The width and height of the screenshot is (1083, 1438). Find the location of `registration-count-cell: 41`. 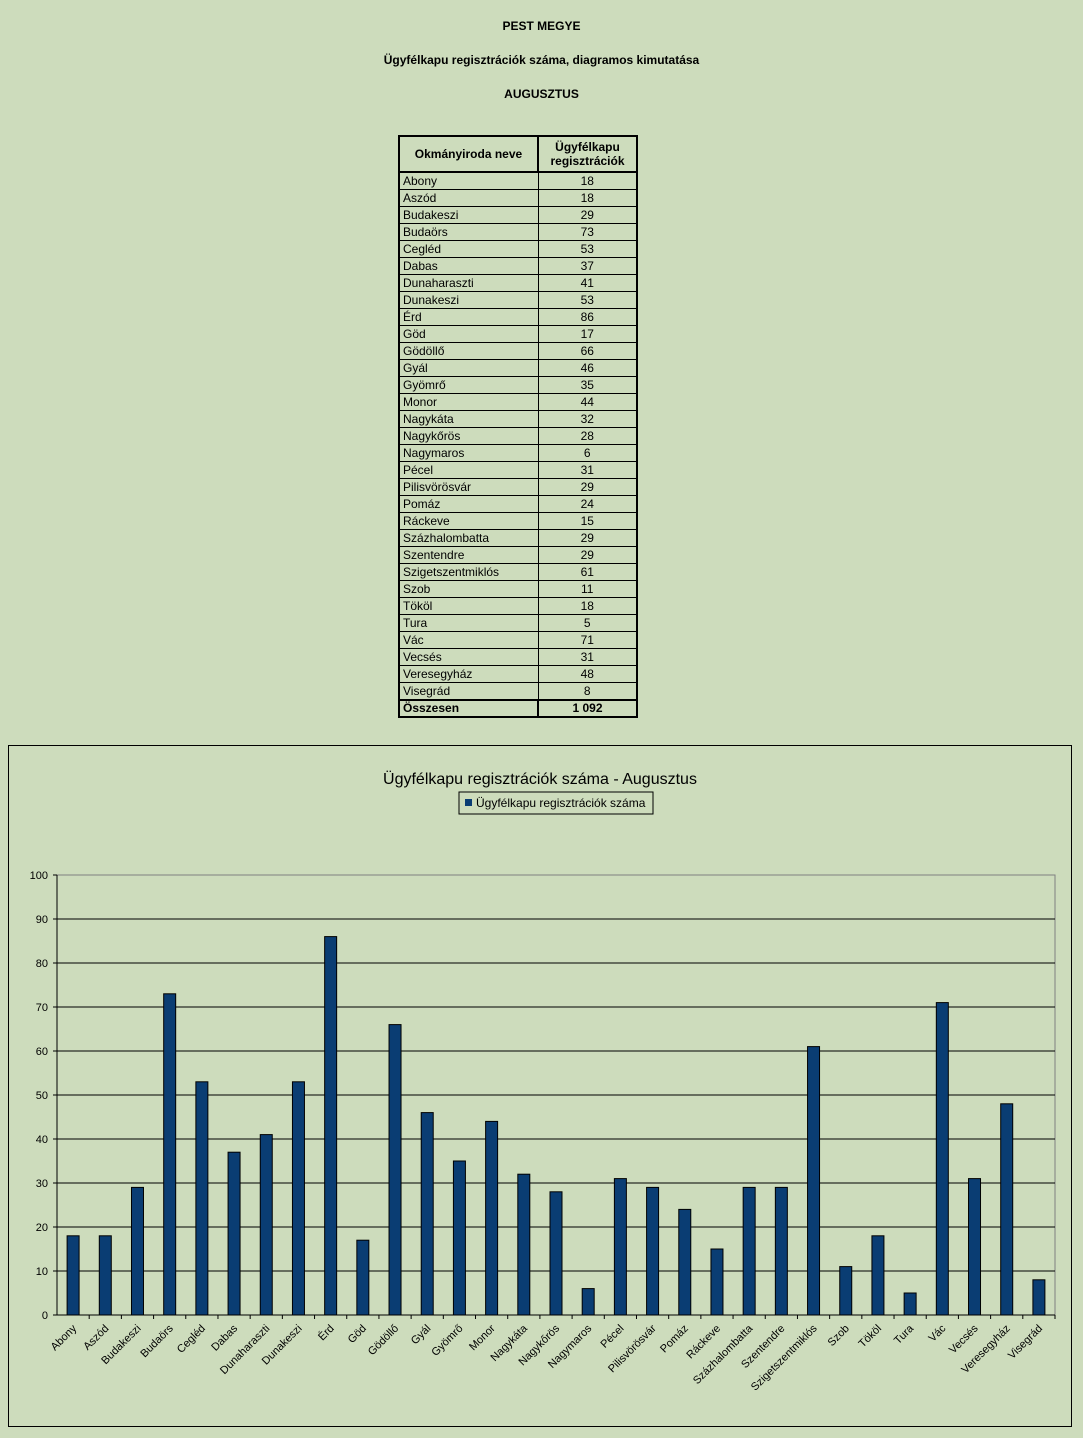

registration-count-cell: 41 is located at coordinates (587, 283).